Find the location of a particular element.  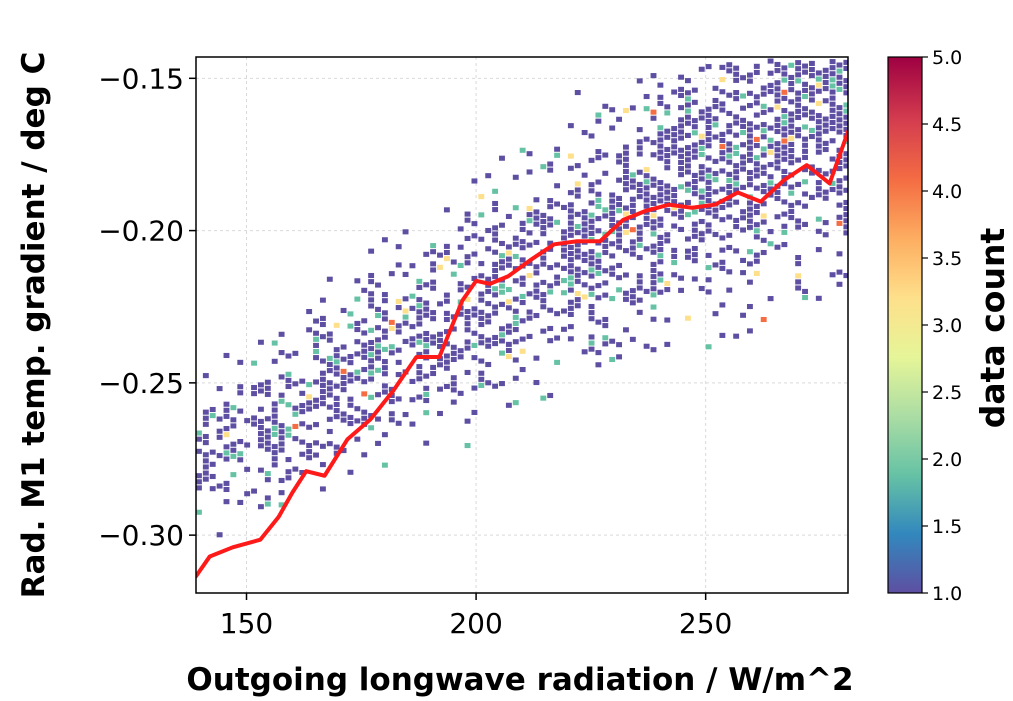

y-tick-label: −0.25 is located at coordinates (141, 383).